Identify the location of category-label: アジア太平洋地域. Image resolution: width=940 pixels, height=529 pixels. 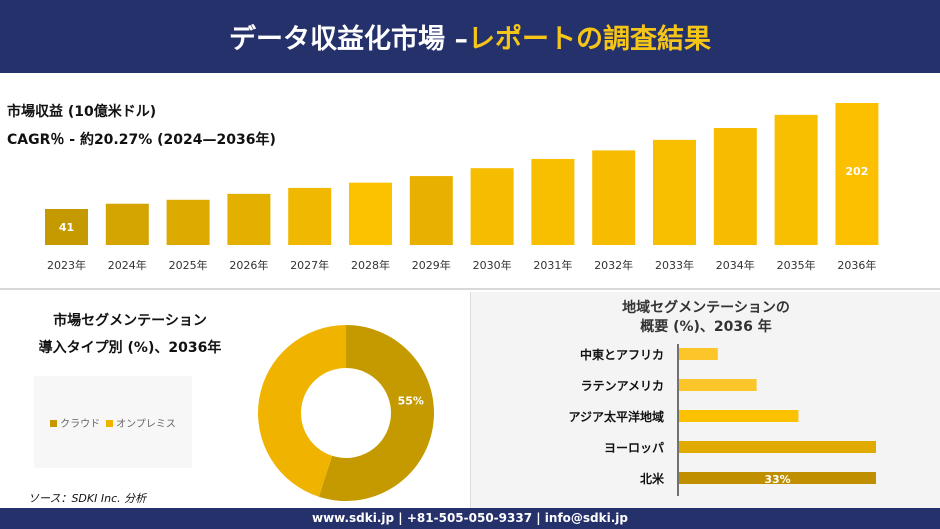
(616, 416).